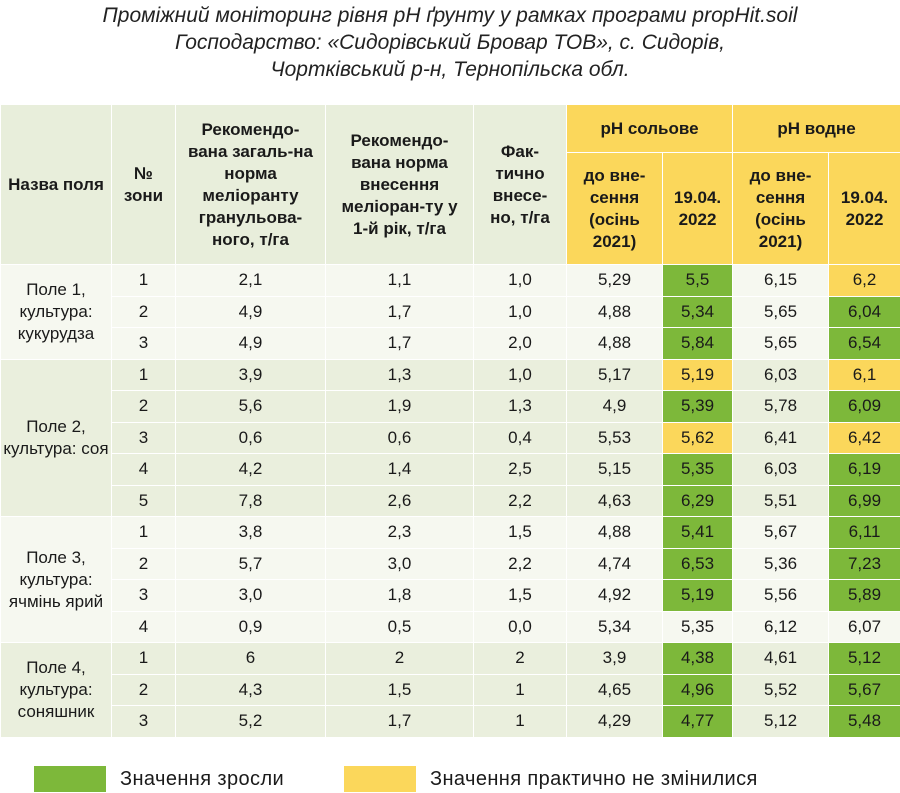 The width and height of the screenshot is (900, 793). I want to click on ph-salt-after-cell: 5,41, so click(697, 532).